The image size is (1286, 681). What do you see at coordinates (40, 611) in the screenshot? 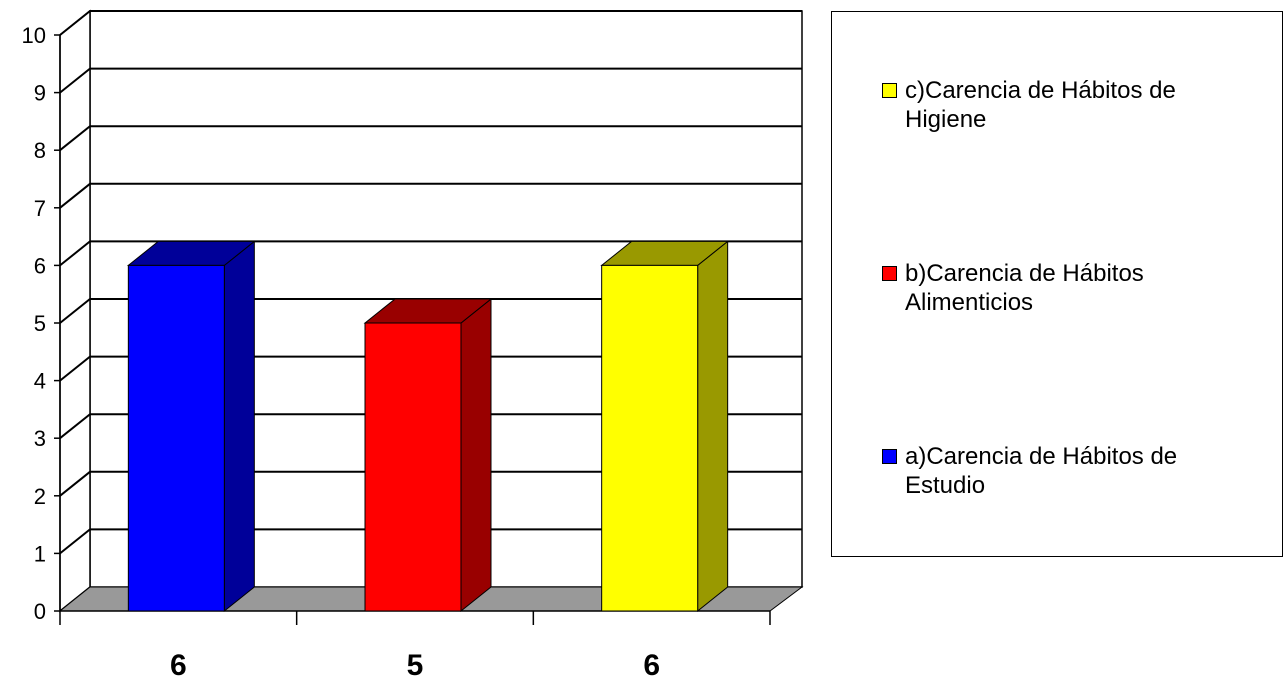
I see `y-tick-label: 0` at bounding box center [40, 611].